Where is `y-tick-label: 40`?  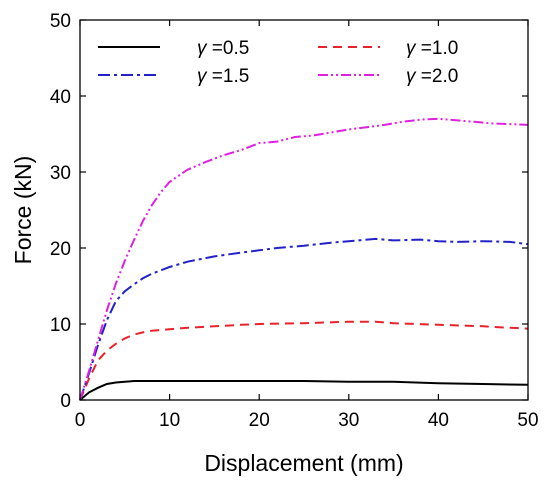 y-tick-label: 40 is located at coordinates (60, 97).